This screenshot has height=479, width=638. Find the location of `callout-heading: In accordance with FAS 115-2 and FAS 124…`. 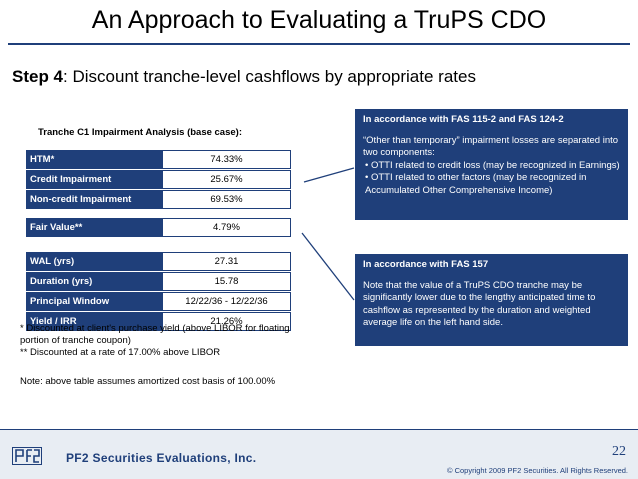

callout-heading: In accordance with FAS 115-2 and FAS 124… is located at coordinates (463, 119).